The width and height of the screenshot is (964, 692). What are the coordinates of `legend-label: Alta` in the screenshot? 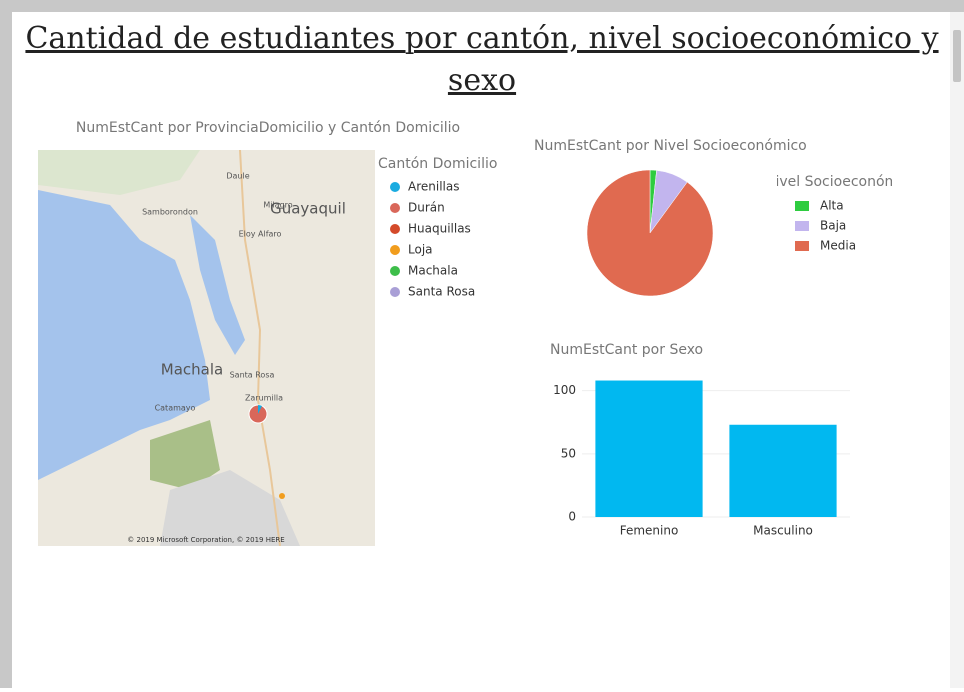 It's located at (832, 206).